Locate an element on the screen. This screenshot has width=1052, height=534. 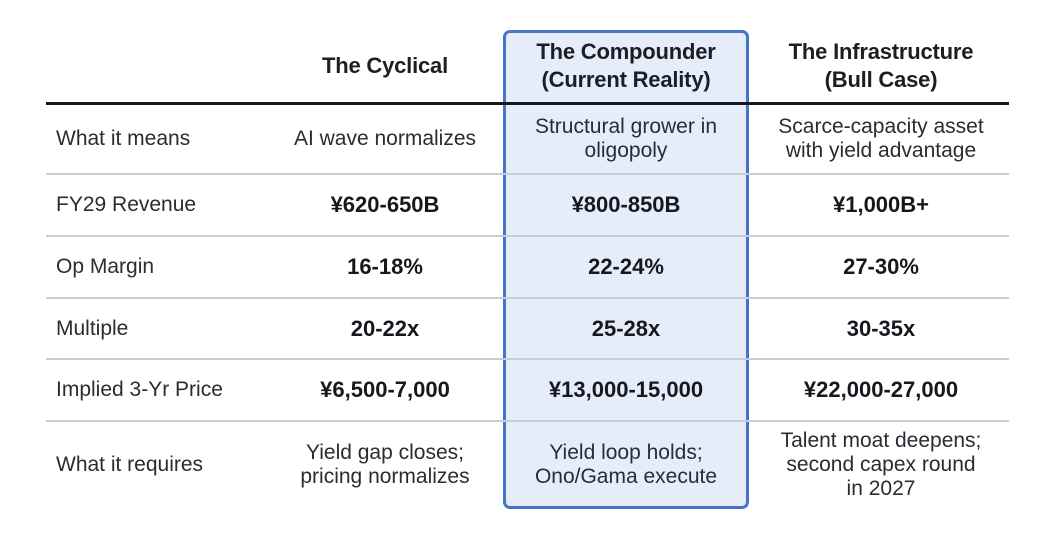
cell-line: Scarce-capacity asset is located at coordinates (881, 126).